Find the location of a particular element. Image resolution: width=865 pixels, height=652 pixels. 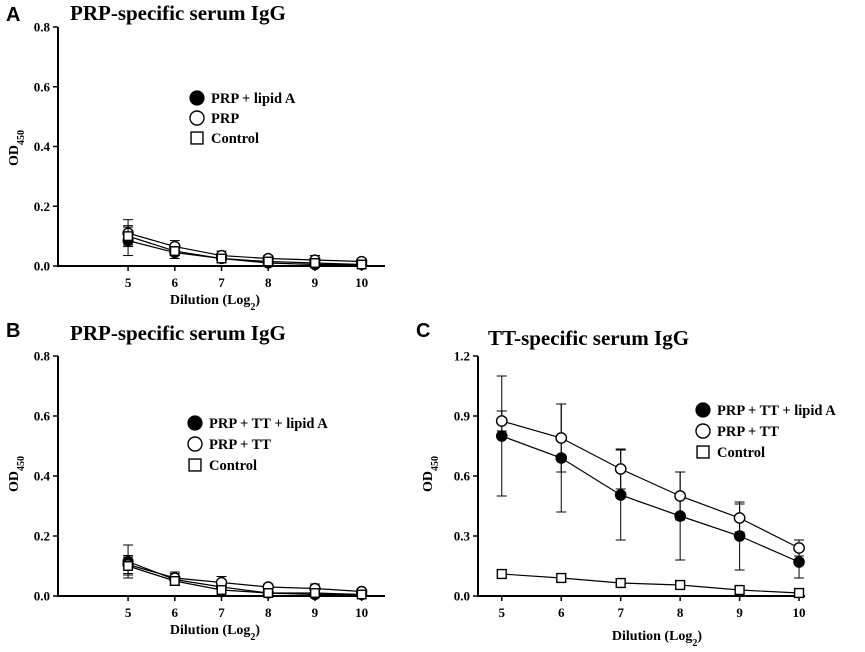

panel-c-plot is located at coordinates (650, 487).